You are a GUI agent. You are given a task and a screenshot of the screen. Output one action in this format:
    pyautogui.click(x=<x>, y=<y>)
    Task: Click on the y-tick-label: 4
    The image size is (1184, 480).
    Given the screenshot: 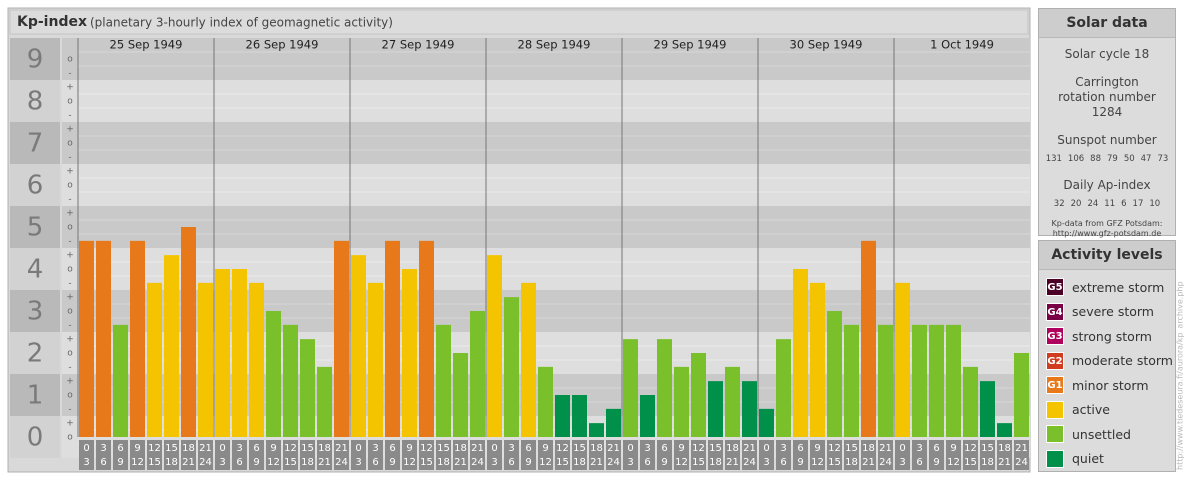 What is the action you would take?
    pyautogui.click(x=35, y=270)
    